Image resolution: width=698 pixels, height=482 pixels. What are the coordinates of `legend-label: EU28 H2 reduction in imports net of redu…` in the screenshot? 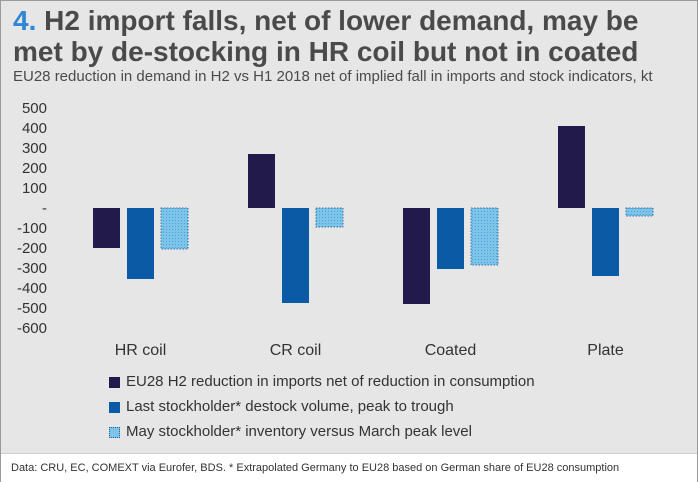 It's located at (330, 381).